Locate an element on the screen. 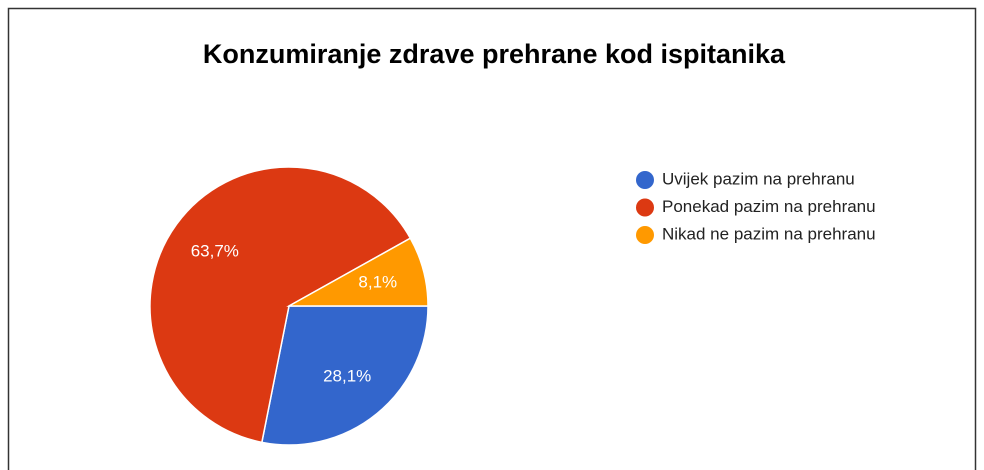 This screenshot has height=470, width=984. slice-label: 63,7% is located at coordinates (215, 251).